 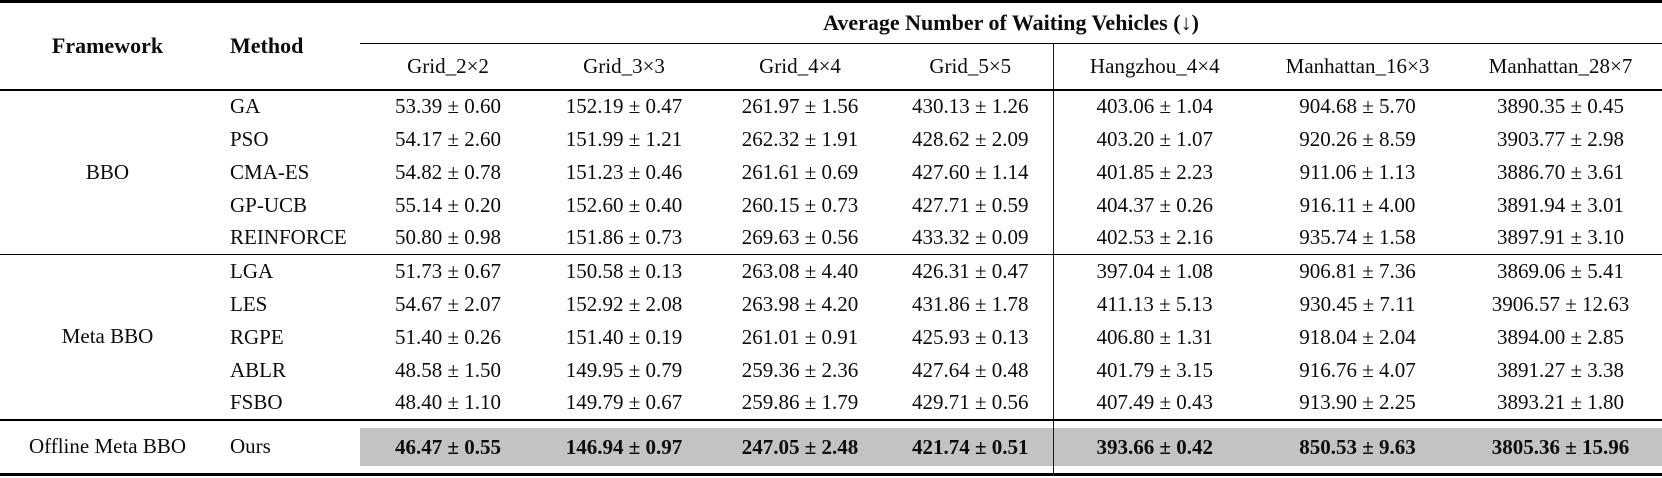 I want to click on value-cell: 930.45 ± 7.11, so click(x=1357, y=303).